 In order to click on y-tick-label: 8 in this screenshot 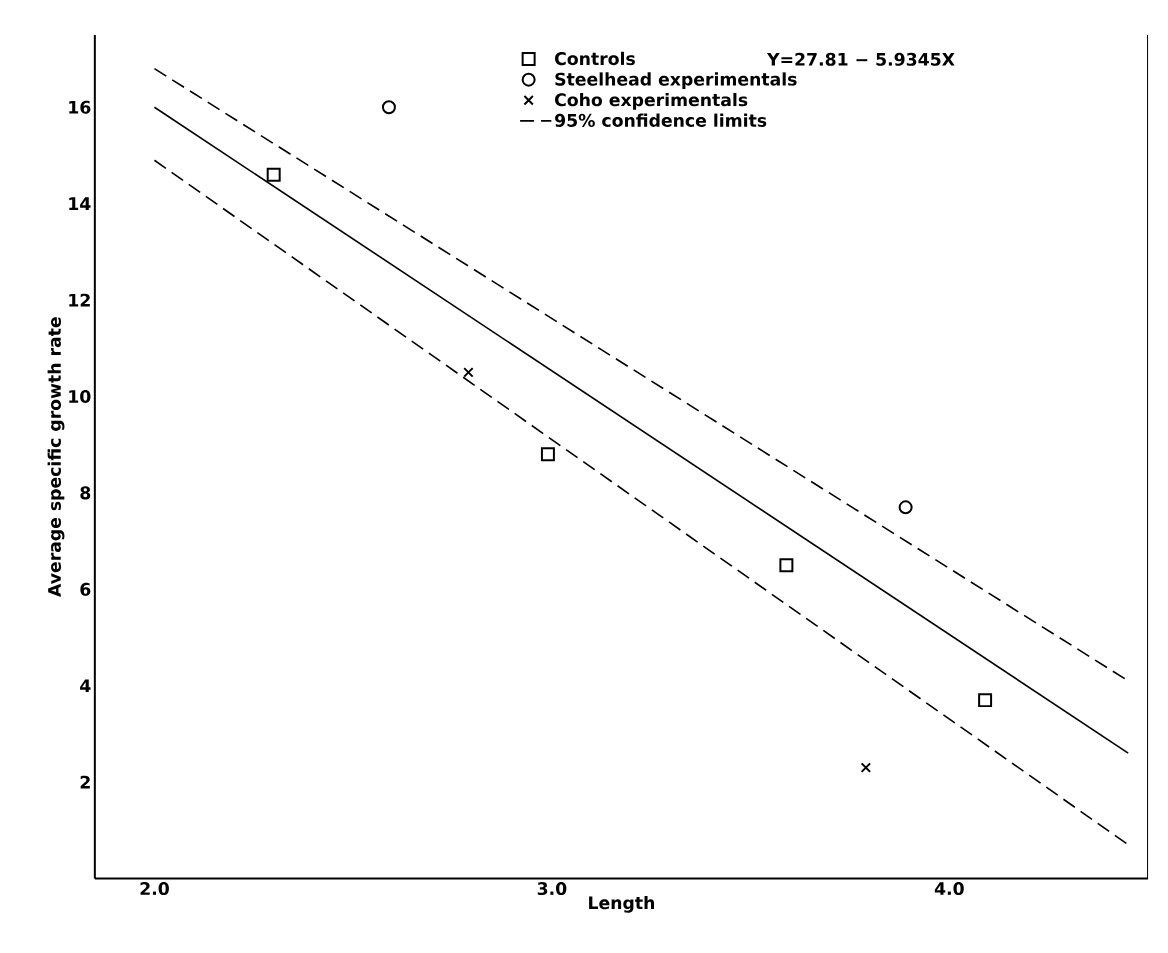, I will do `click(85, 493)`.